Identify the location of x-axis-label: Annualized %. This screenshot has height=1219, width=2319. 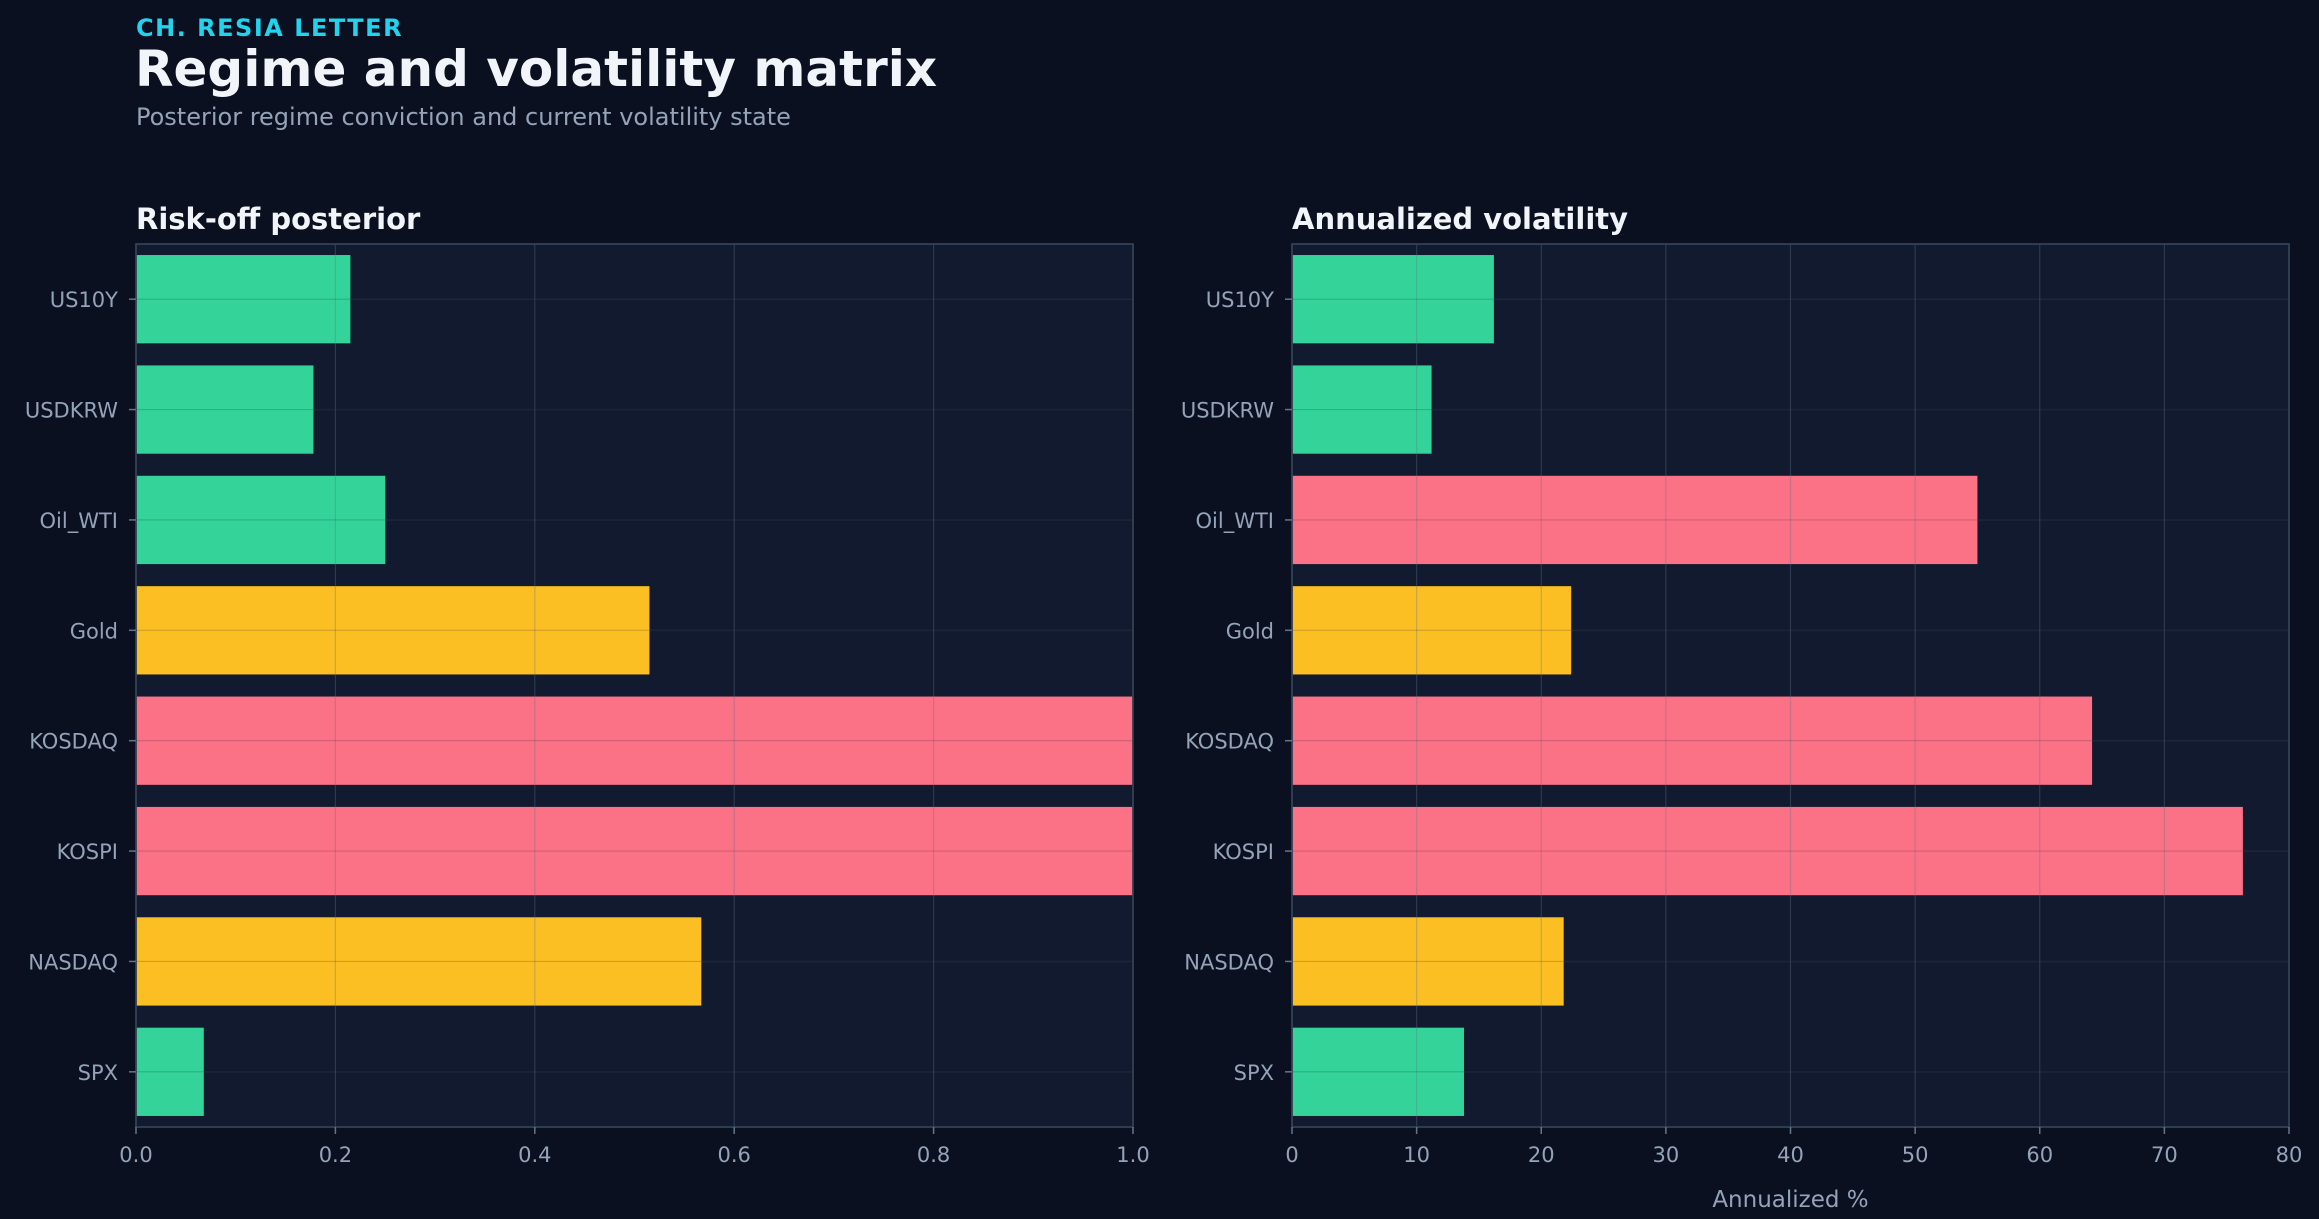
(1790, 1200).